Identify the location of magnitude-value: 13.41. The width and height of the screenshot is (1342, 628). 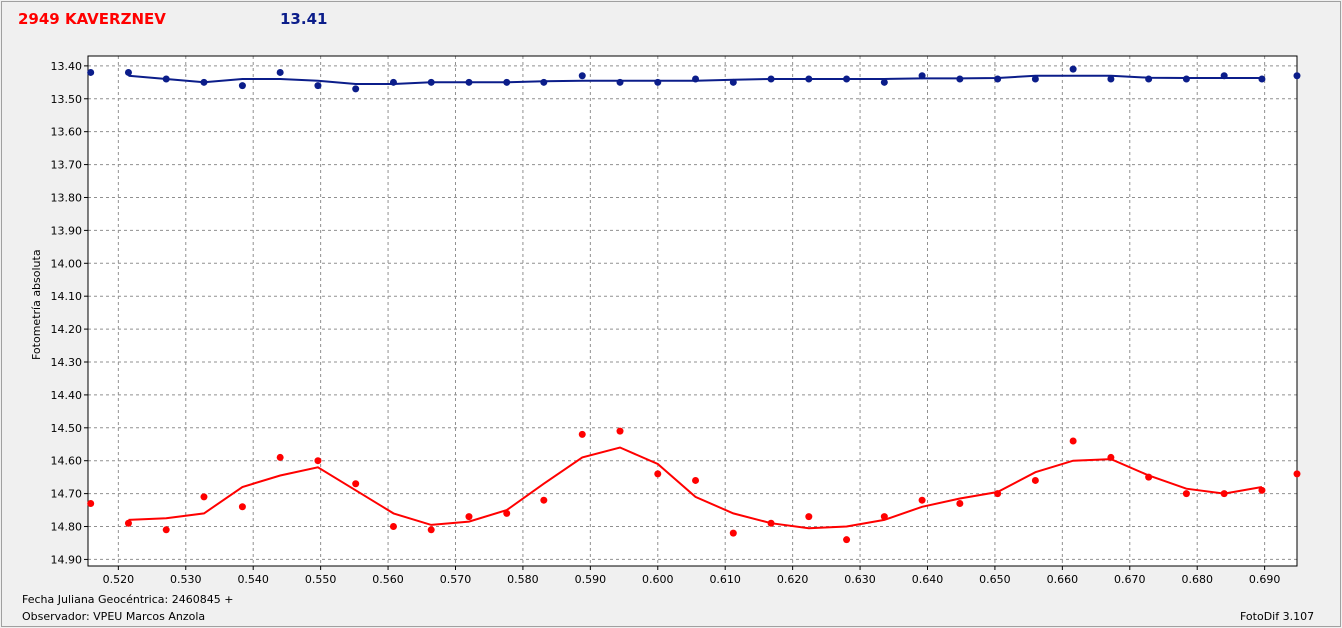
(304, 19).